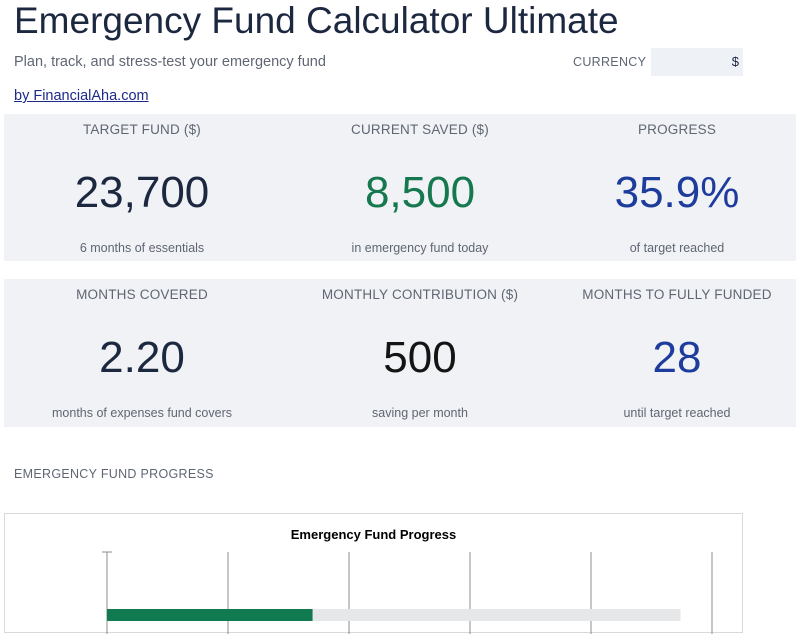 The width and height of the screenshot is (800, 634). I want to click on chart-plot, so click(407, 592).